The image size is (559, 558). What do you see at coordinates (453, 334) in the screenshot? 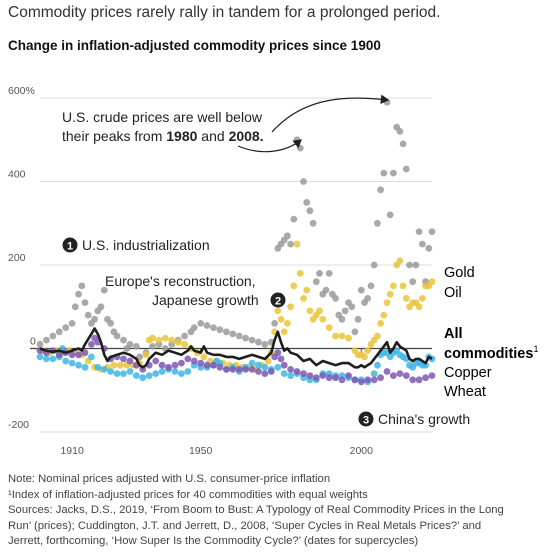
I see `legend-all: All` at bounding box center [453, 334].